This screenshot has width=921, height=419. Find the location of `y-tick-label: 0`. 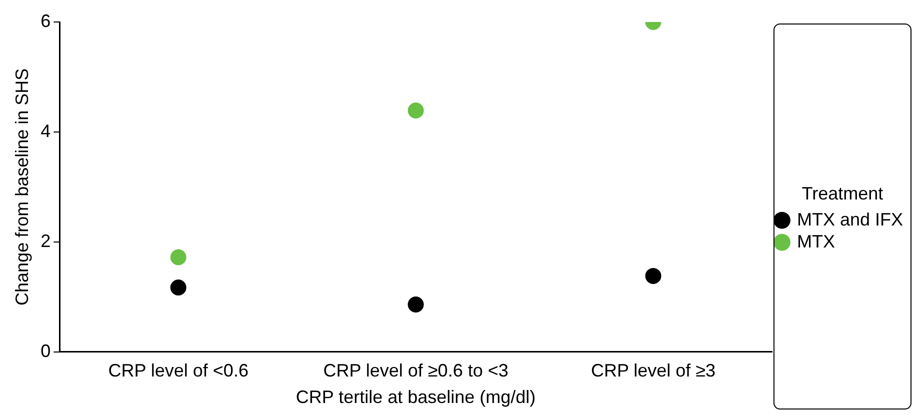

y-tick-label: 0 is located at coordinates (45, 350).